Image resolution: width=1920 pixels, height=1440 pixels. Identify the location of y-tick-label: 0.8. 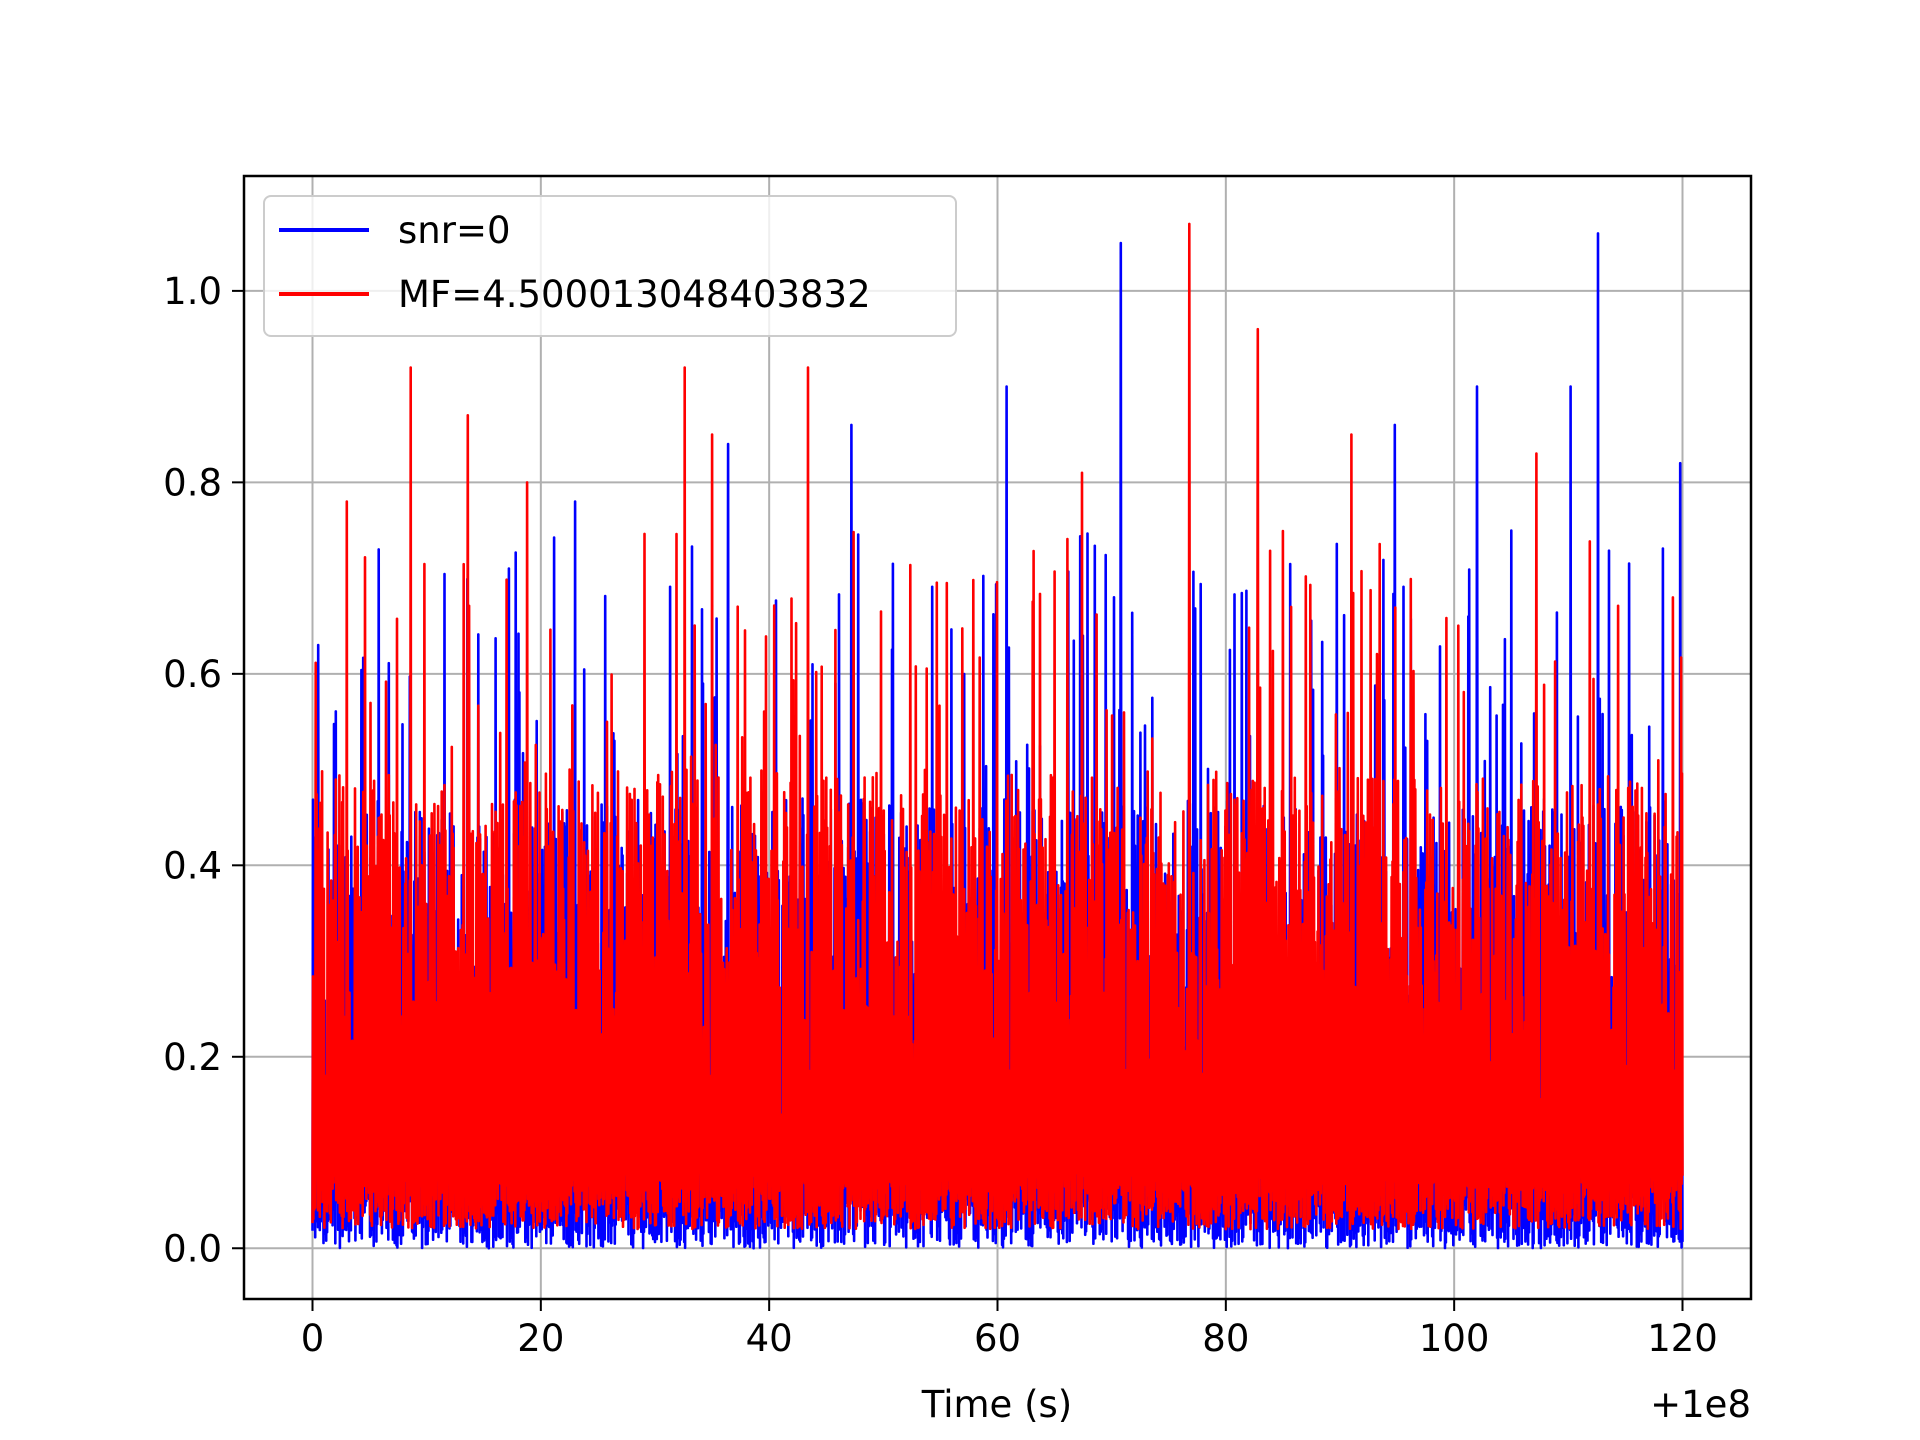
(192, 482).